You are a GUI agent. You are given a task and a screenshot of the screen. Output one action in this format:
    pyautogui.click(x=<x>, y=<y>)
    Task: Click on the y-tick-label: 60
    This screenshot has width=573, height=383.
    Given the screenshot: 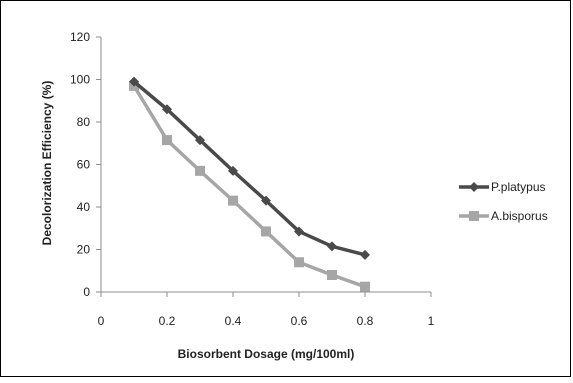 What is the action you would take?
    pyautogui.click(x=84, y=165)
    